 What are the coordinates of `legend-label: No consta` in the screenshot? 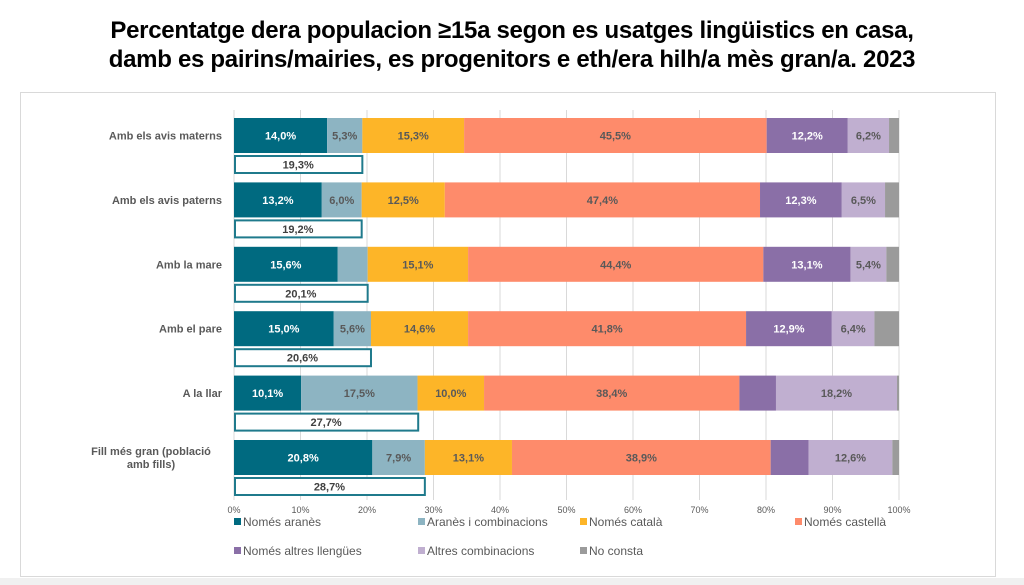 It's located at (616, 551).